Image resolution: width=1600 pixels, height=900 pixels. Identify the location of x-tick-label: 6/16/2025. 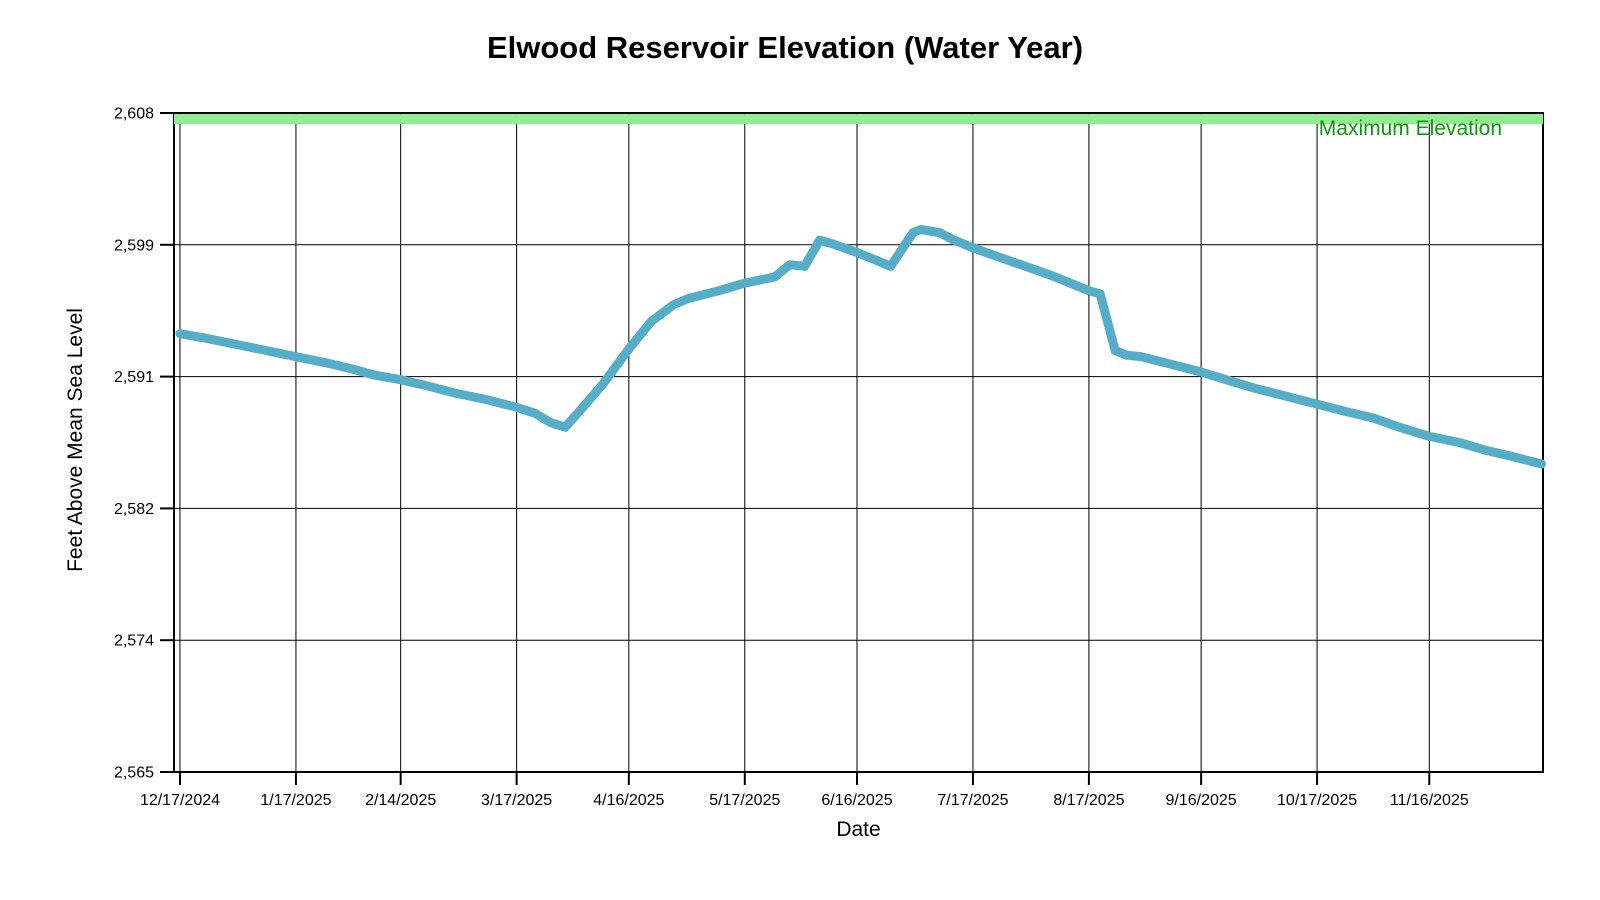
(856, 800).